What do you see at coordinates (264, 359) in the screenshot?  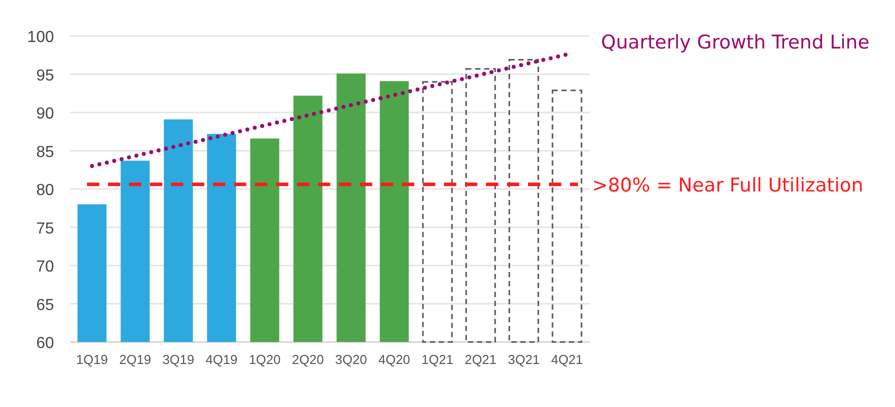 I see `x-tick-label: 1Q20` at bounding box center [264, 359].